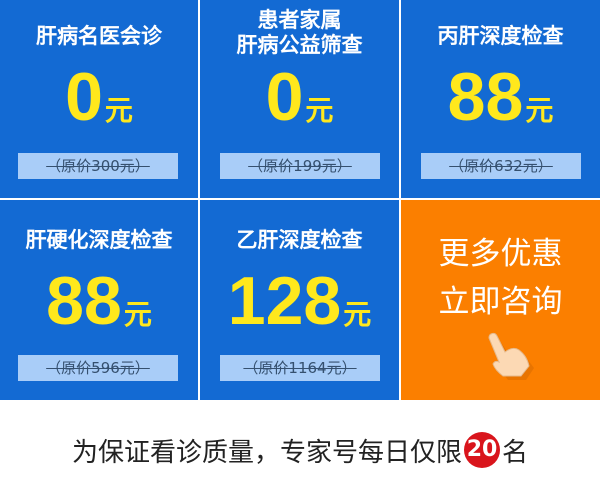 The height and width of the screenshot is (500, 600). I want to click on card-title: 丙肝深度检查, so click(500, 36).